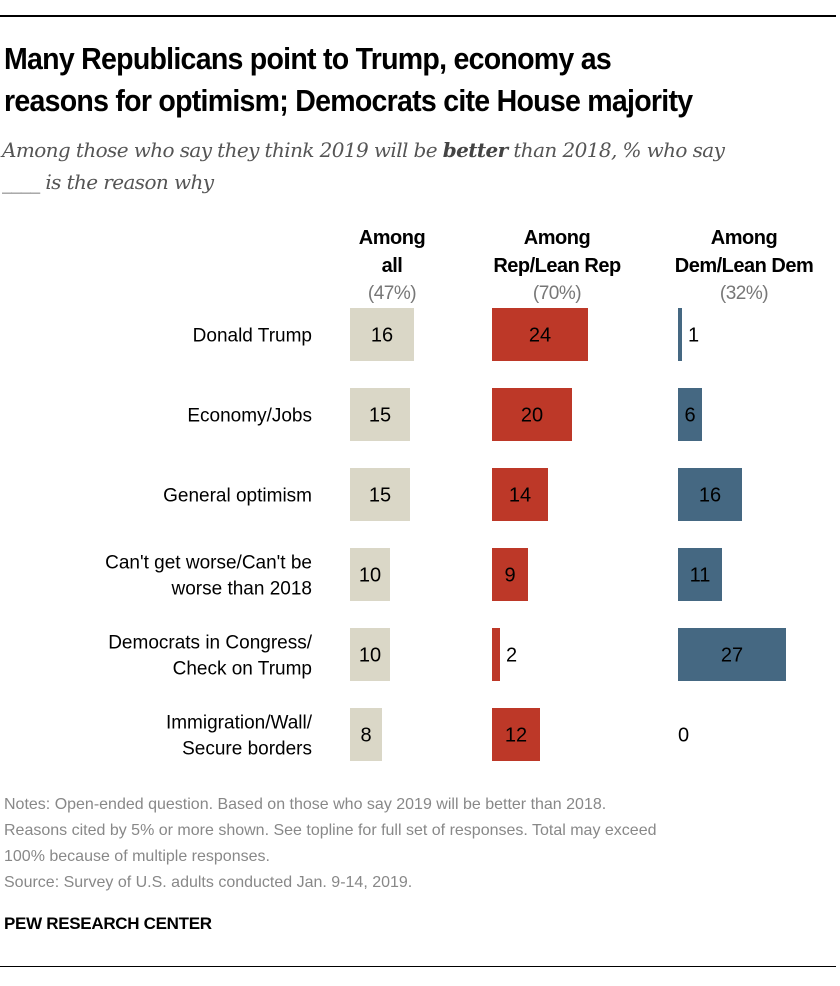 The width and height of the screenshot is (840, 986). I want to click on top-rule, so click(418, 16).